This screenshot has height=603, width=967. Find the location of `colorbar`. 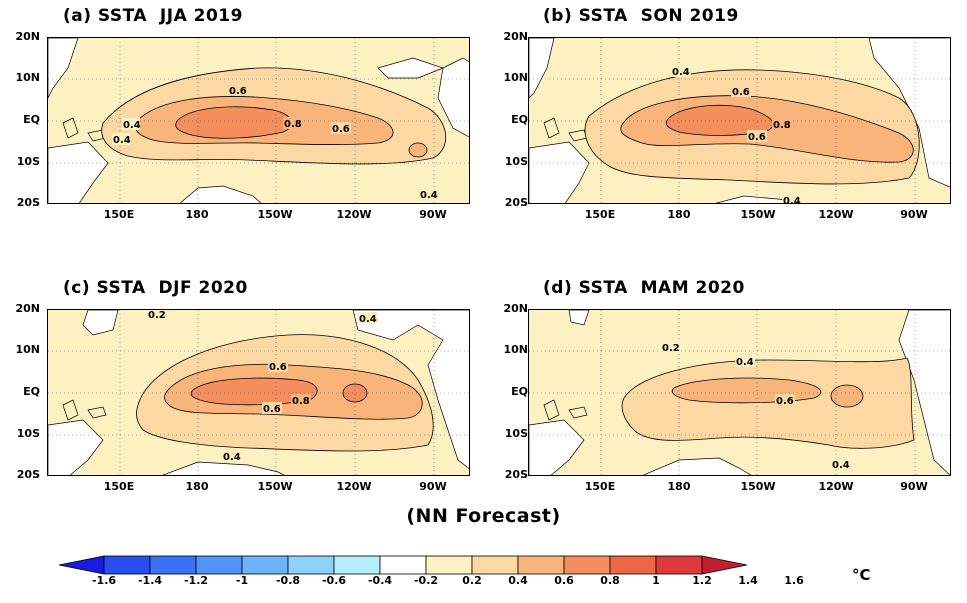

colorbar is located at coordinates (403, 565).